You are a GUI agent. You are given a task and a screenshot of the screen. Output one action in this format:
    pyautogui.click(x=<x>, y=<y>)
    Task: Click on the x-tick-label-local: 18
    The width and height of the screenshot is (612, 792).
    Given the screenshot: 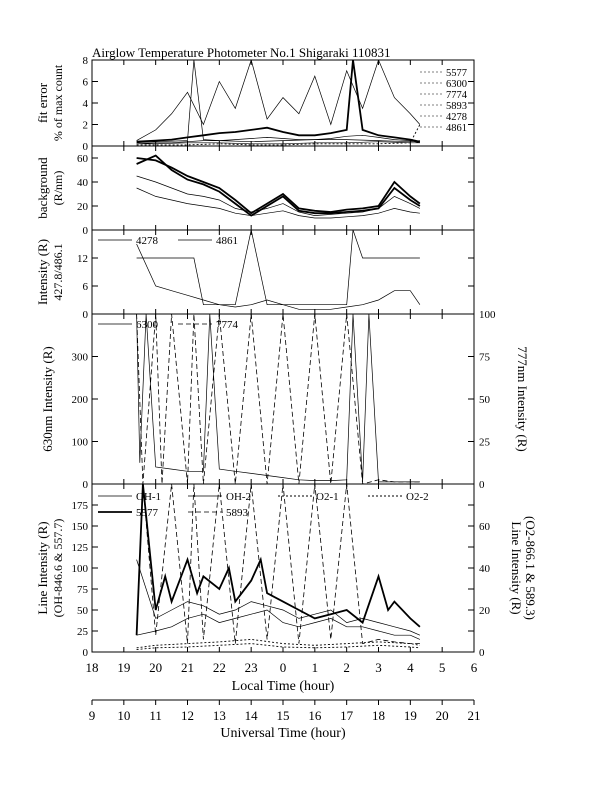 What is the action you would take?
    pyautogui.click(x=92, y=667)
    